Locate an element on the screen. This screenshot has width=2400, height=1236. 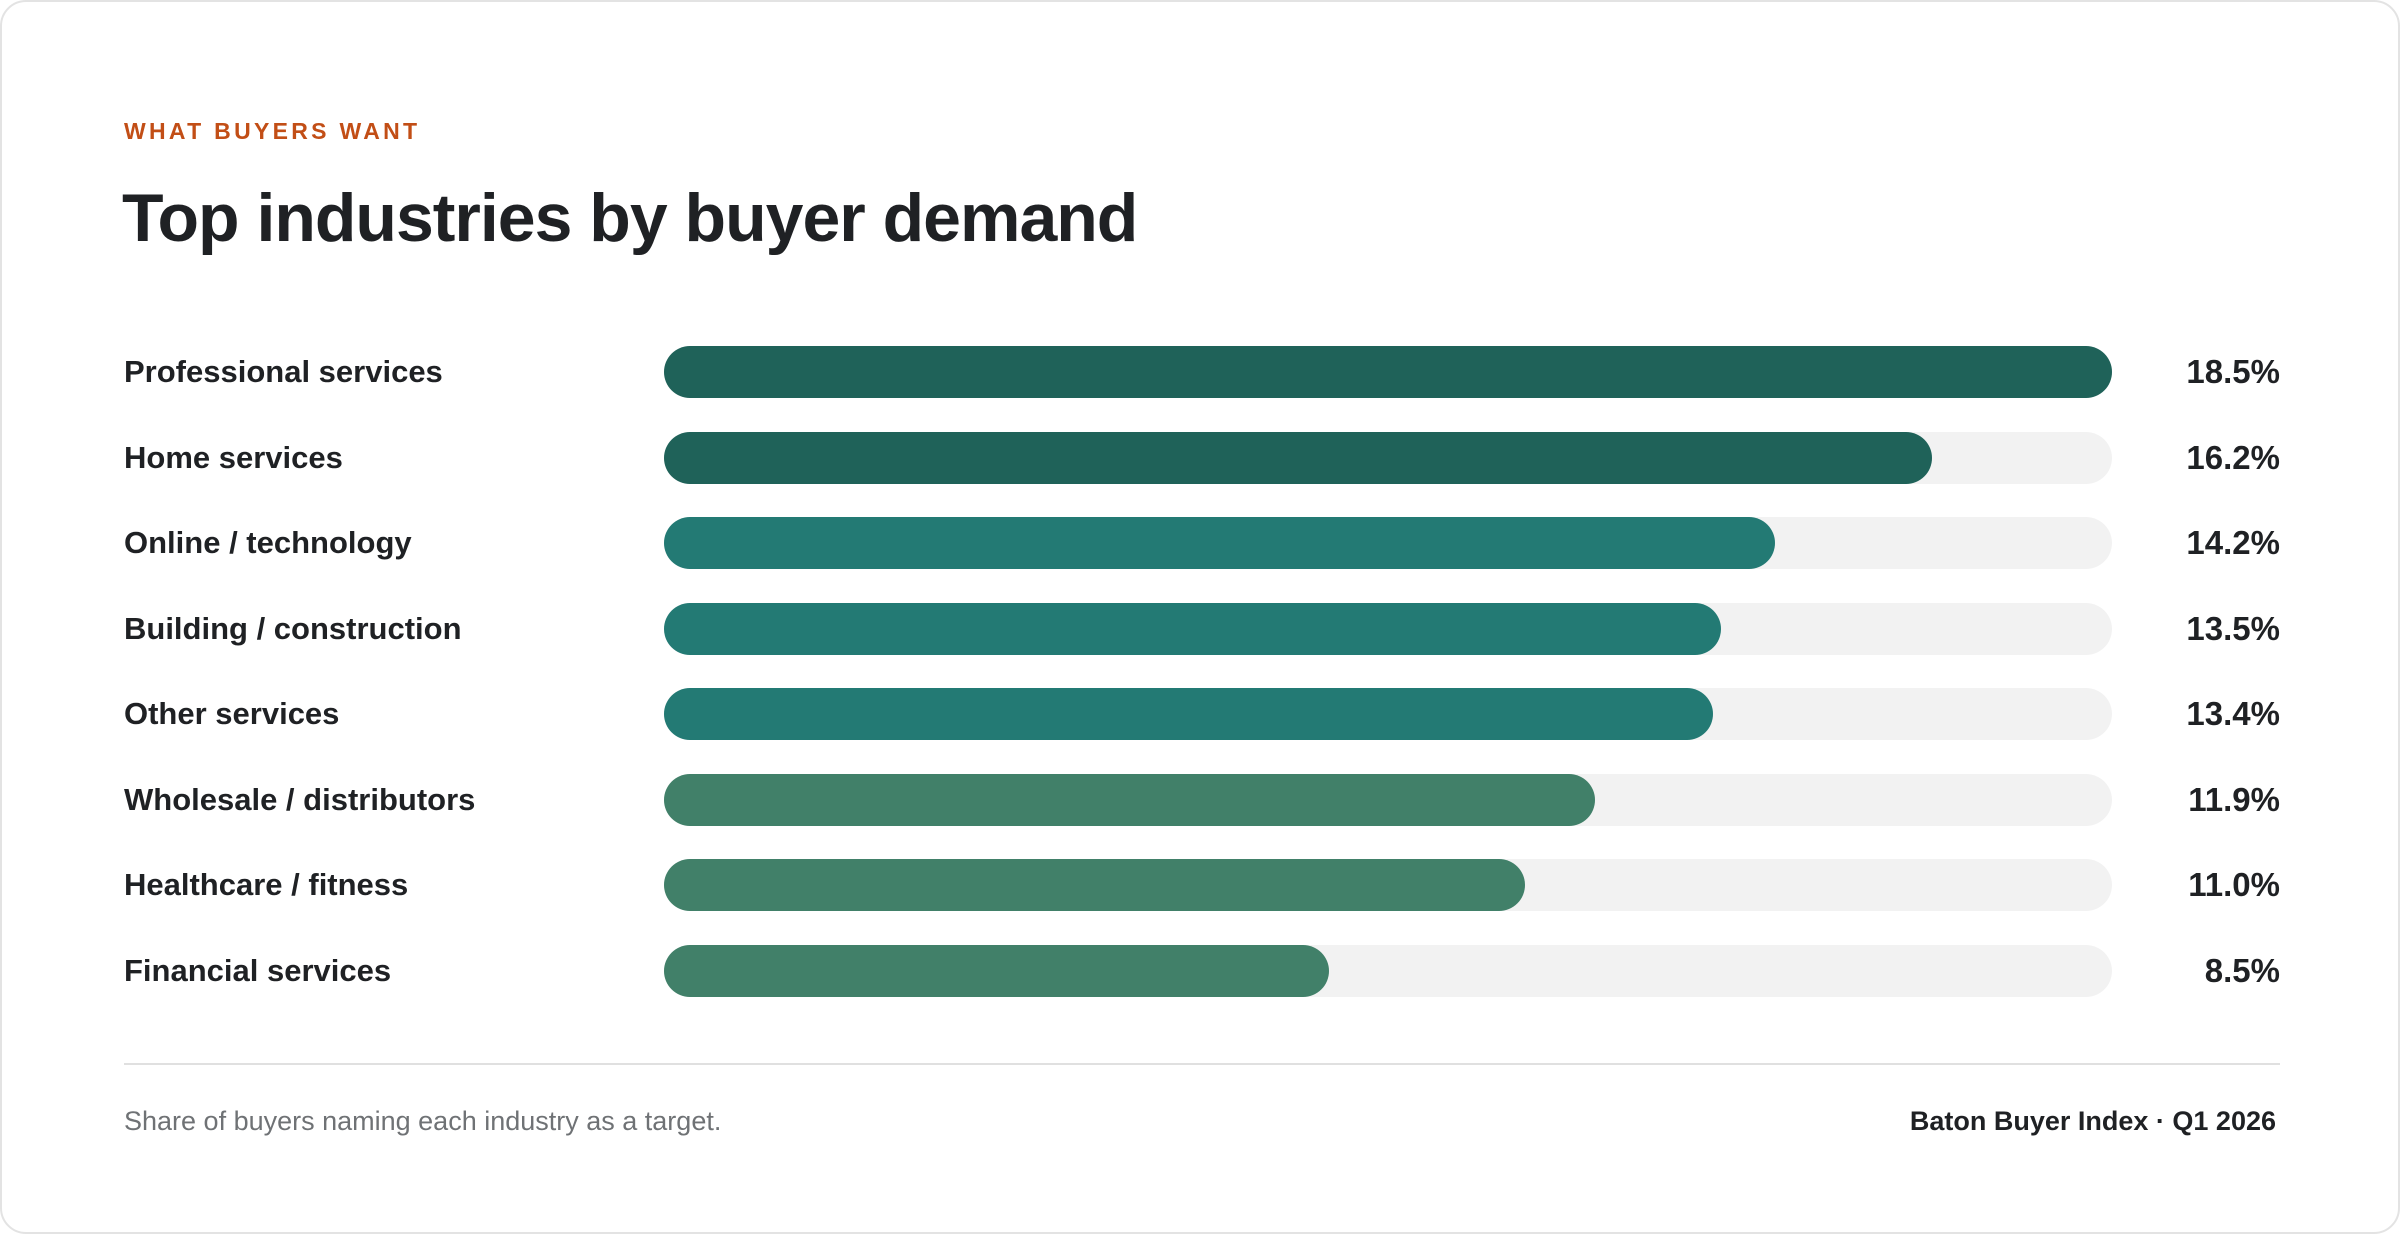
bar-value-label: 16.2% is located at coordinates (2233, 457).